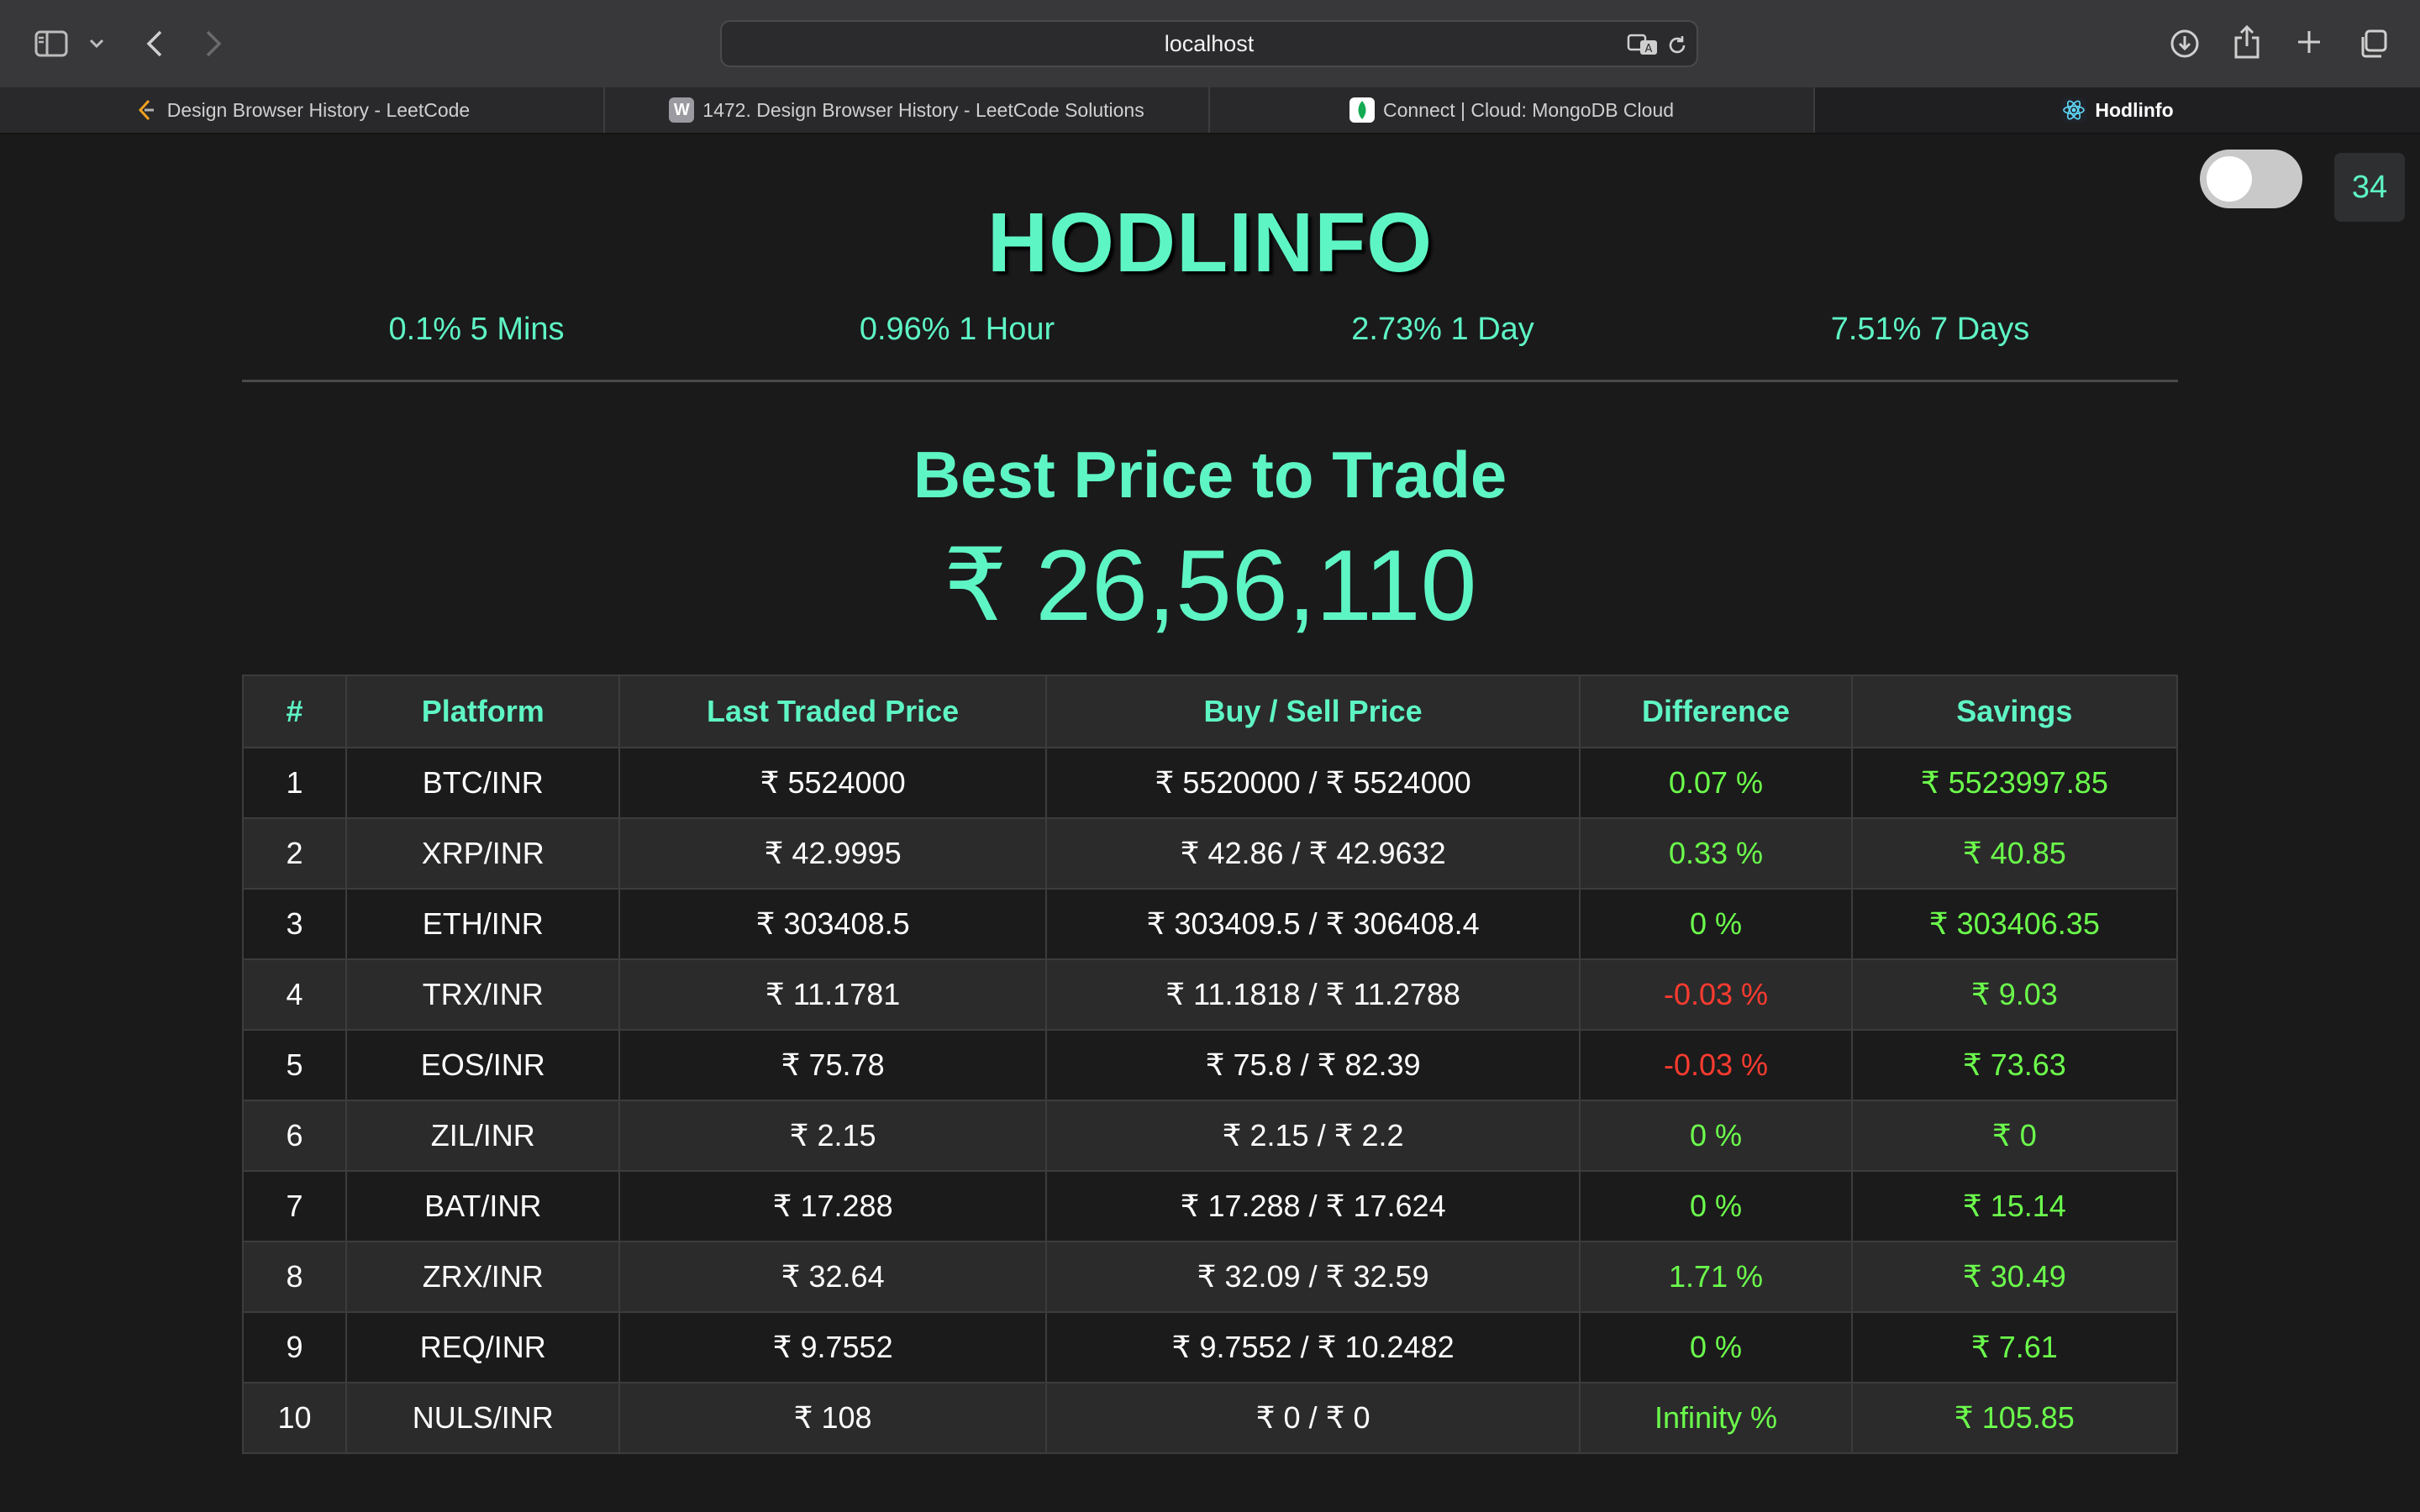  What do you see at coordinates (1313, 1065) in the screenshot?
I see `cell-buy-sell: ₹ 75.8 / ₹ 82.39` at bounding box center [1313, 1065].